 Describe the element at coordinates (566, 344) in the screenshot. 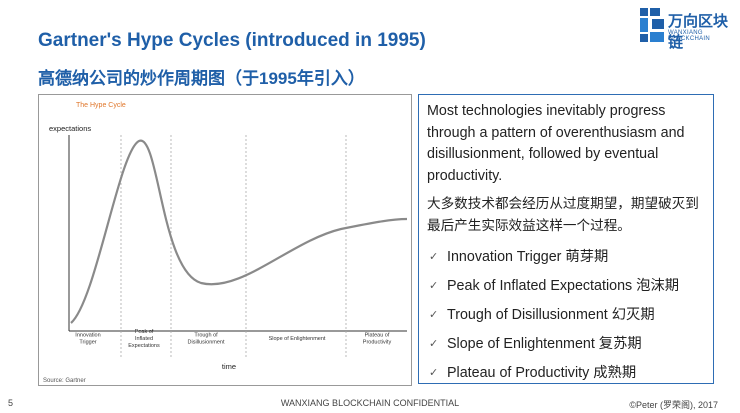

I see `phase-item: Slope of Enlightenment 复苏期` at that location.